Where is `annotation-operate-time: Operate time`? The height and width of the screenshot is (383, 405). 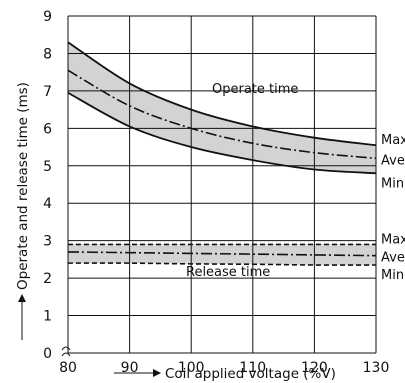
annotation-operate-time: Operate time is located at coordinates (255, 89).